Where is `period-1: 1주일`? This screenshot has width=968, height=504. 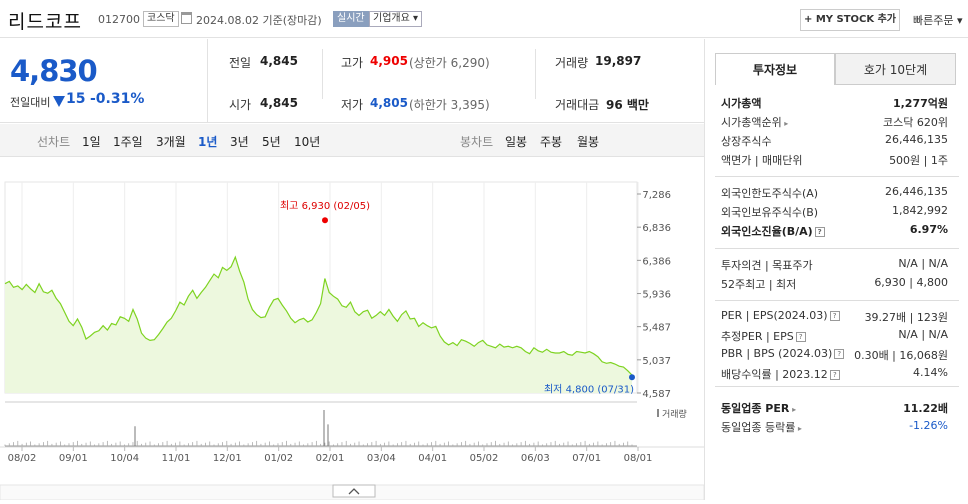 period-1: 1주일 is located at coordinates (128, 142).